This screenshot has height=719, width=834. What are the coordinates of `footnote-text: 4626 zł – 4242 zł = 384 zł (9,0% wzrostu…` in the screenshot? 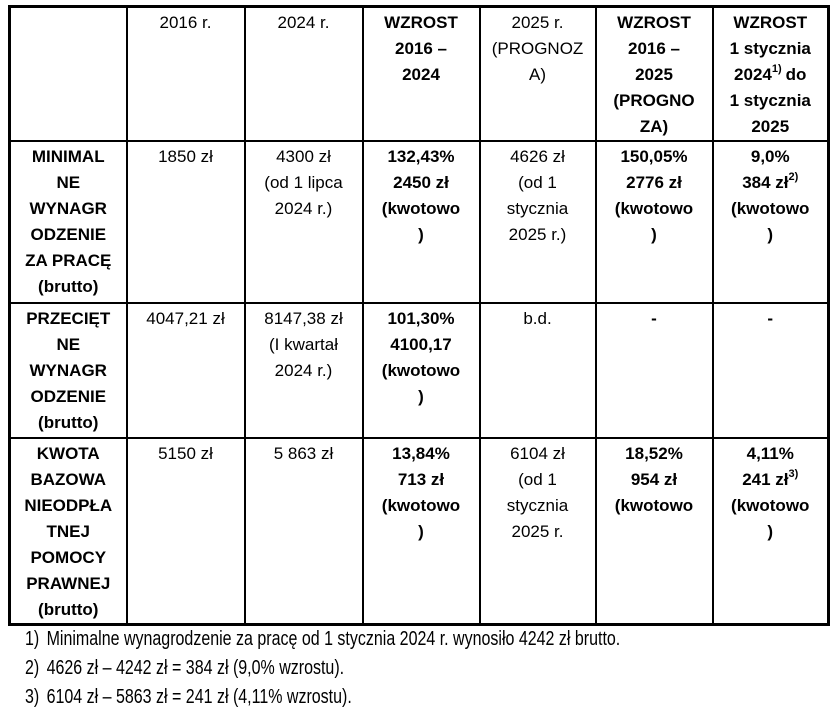 It's located at (195, 668).